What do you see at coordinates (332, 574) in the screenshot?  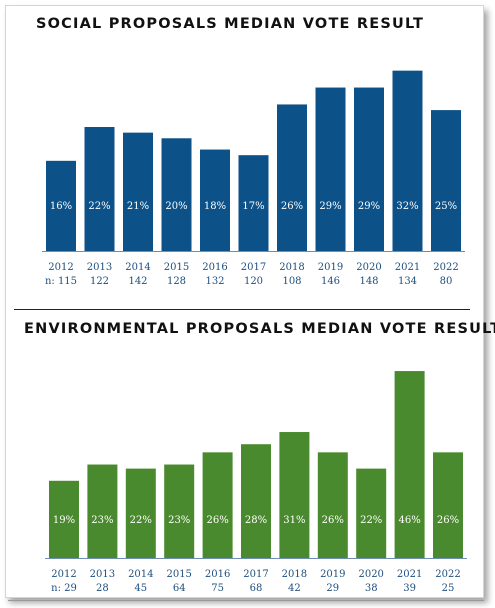 I see `environmental-year-tick-label: 2019` at bounding box center [332, 574].